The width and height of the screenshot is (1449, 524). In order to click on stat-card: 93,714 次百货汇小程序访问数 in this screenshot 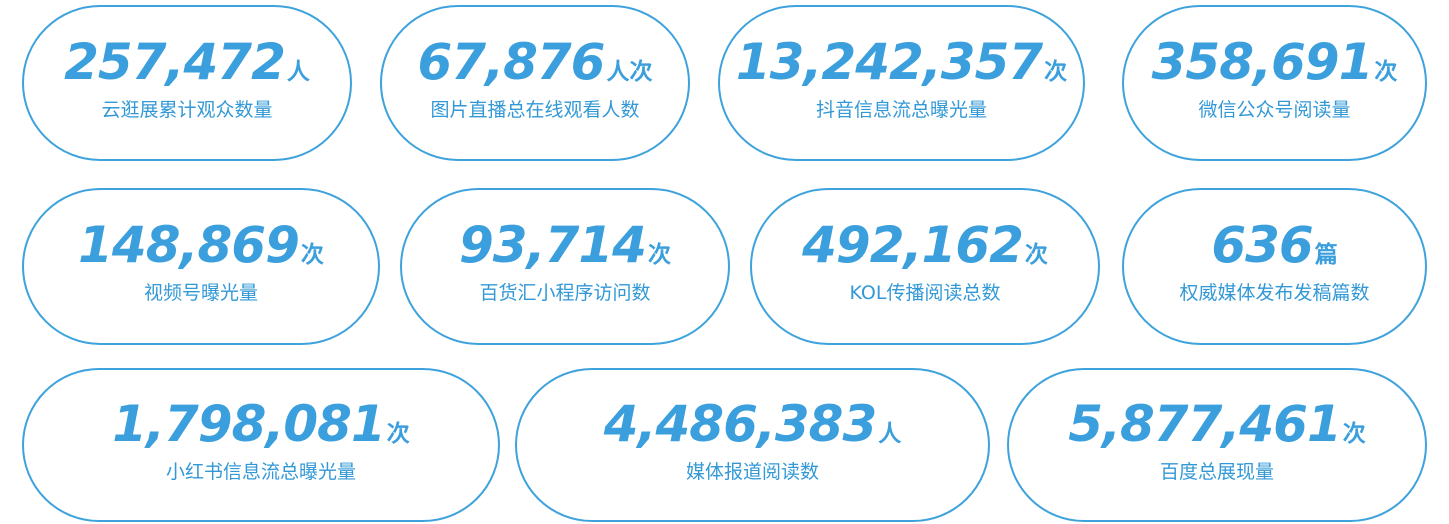, I will do `click(565, 266)`.